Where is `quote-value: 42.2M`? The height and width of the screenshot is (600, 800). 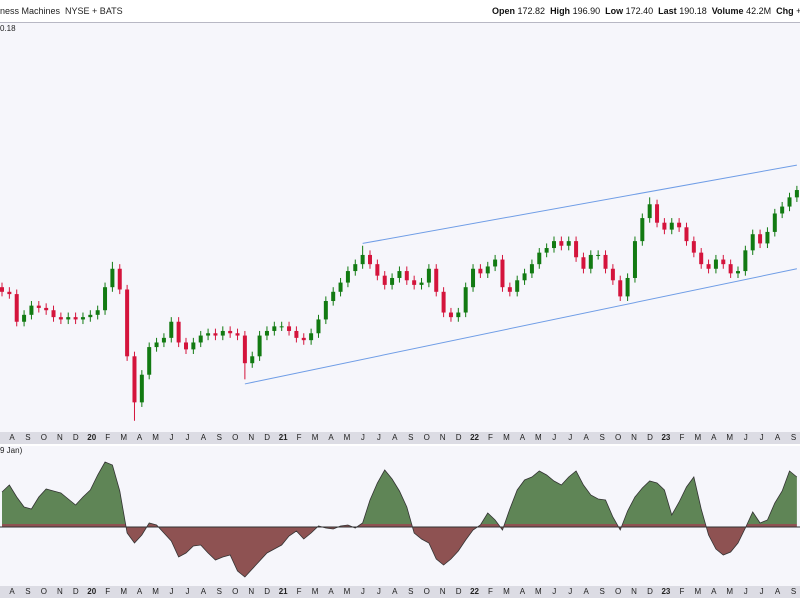
quote-value: 42.2M is located at coordinates (759, 11).